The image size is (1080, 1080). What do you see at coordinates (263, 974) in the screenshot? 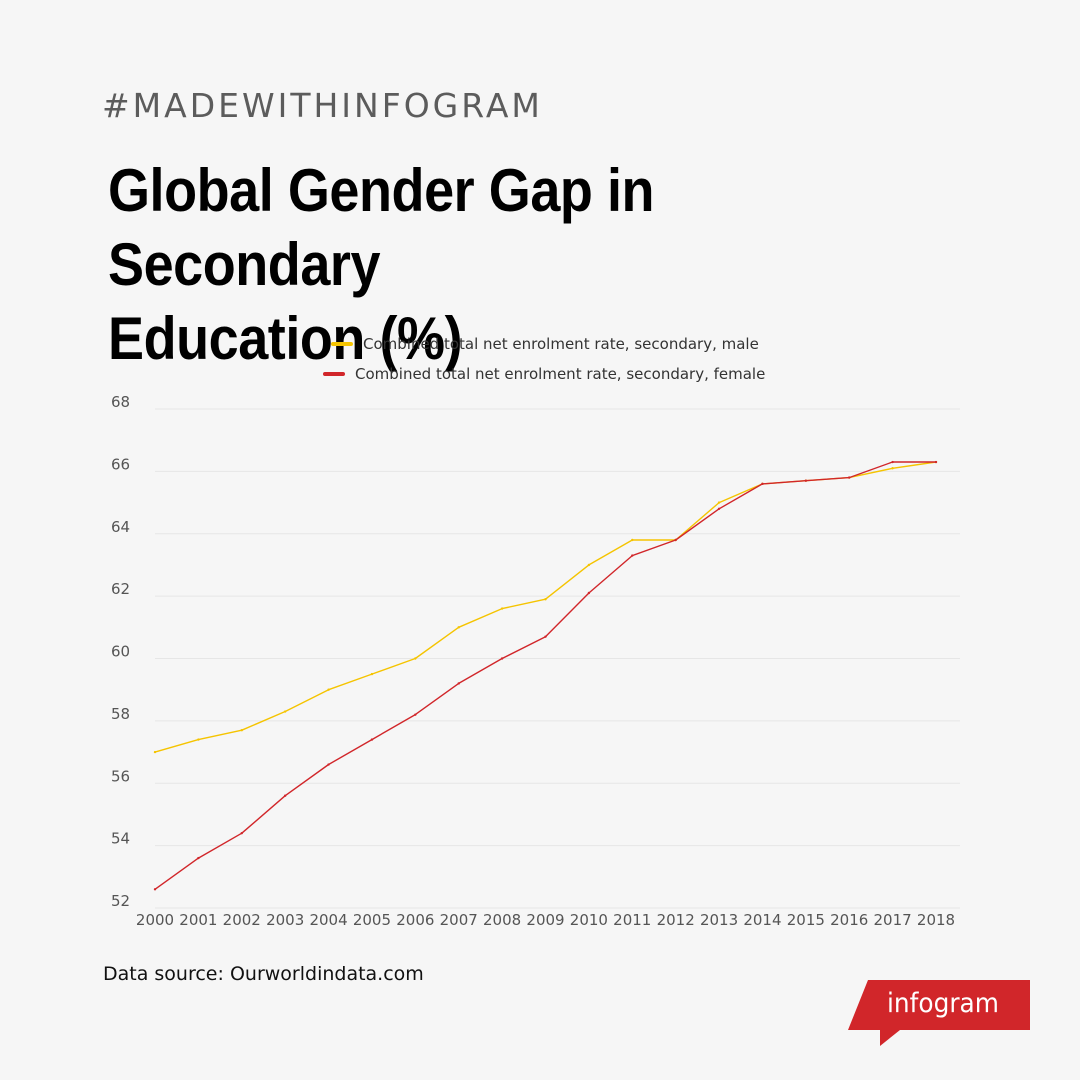
I see `data-source-note: Data source: Ourworldindata.com` at bounding box center [263, 974].